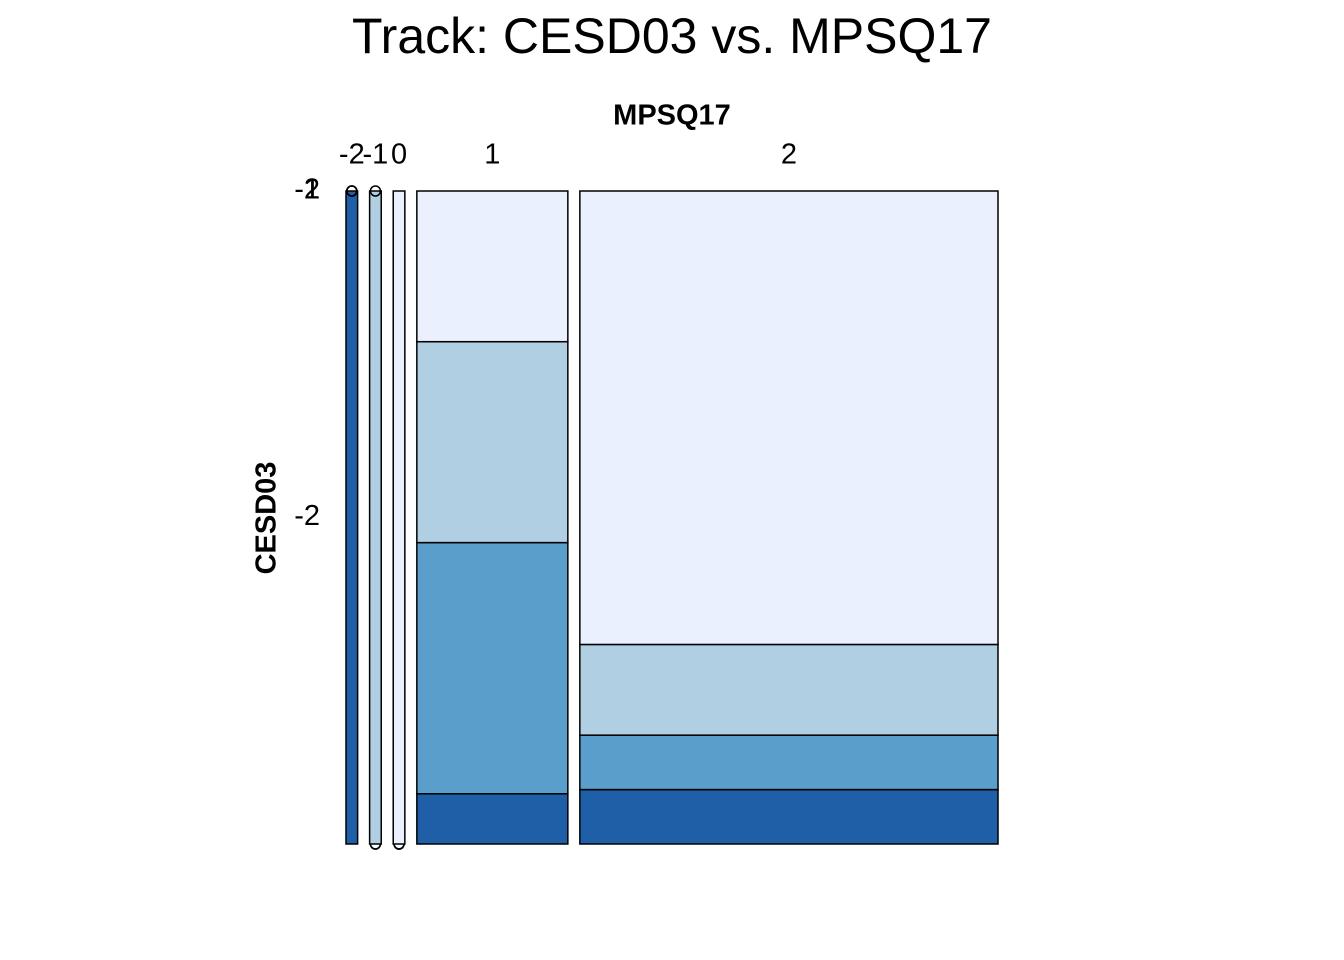 This screenshot has height=960, width=1344. Describe the element at coordinates (672, 36) in the screenshot. I see `chart-title: Track: CESD03 vs. MPSQ17` at that location.